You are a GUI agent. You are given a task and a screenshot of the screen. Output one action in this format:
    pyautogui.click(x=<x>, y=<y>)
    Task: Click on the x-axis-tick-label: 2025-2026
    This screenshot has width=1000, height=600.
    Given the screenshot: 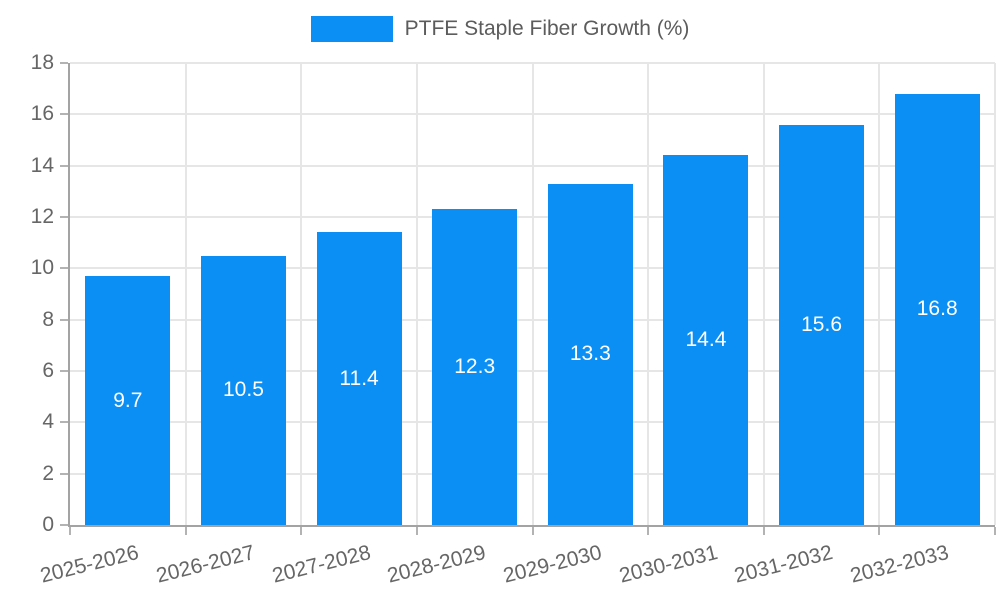 What is the action you would take?
    pyautogui.click(x=90, y=564)
    